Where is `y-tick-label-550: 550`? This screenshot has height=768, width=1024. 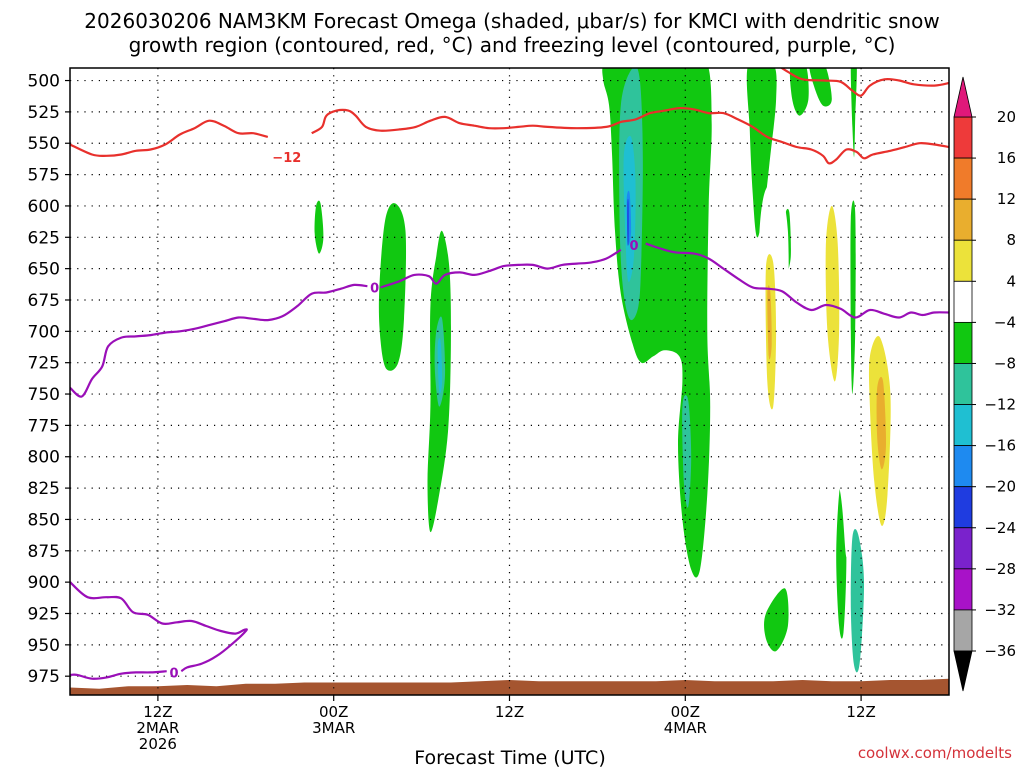 y-tick-label-550: 550 is located at coordinates (44, 144).